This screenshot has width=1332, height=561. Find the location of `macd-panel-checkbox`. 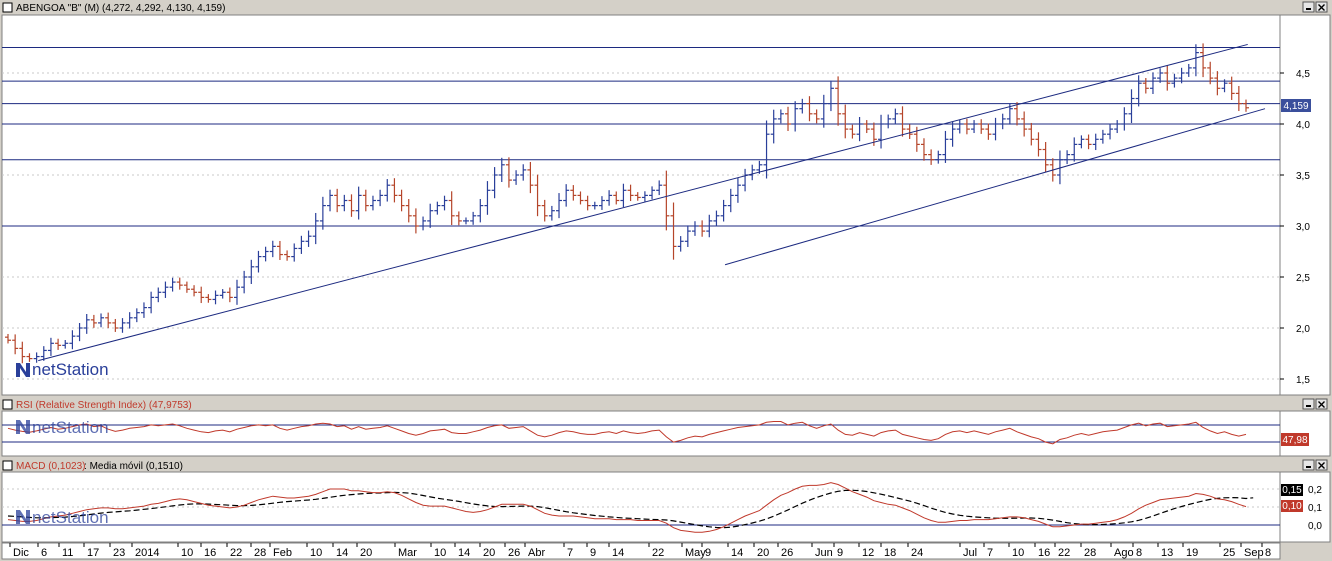

macd-panel-checkbox is located at coordinates (7, 465).